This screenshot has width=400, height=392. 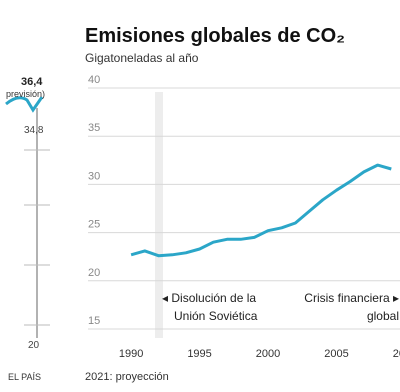 What do you see at coordinates (32, 82) in the screenshot?
I see `side-label: 36,4` at bounding box center [32, 82].